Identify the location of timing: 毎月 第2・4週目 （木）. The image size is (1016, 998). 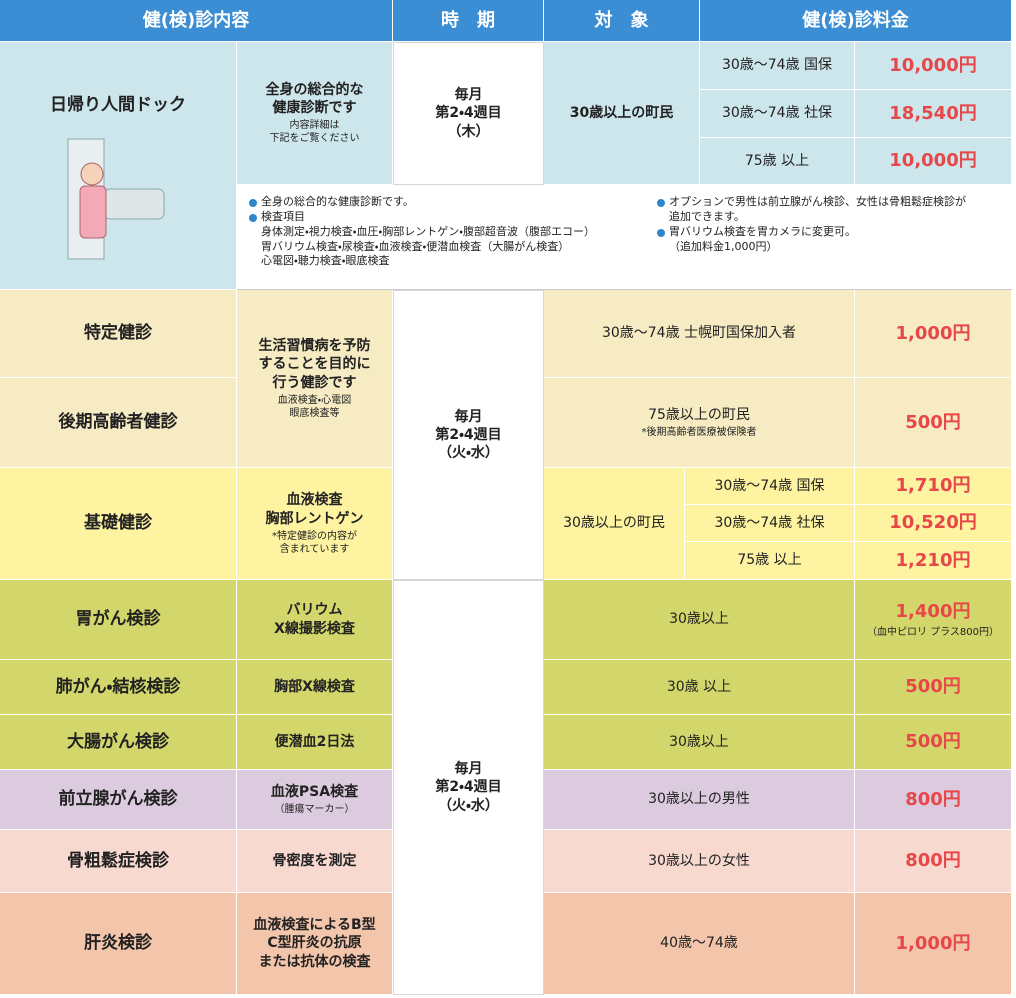
(468, 113).